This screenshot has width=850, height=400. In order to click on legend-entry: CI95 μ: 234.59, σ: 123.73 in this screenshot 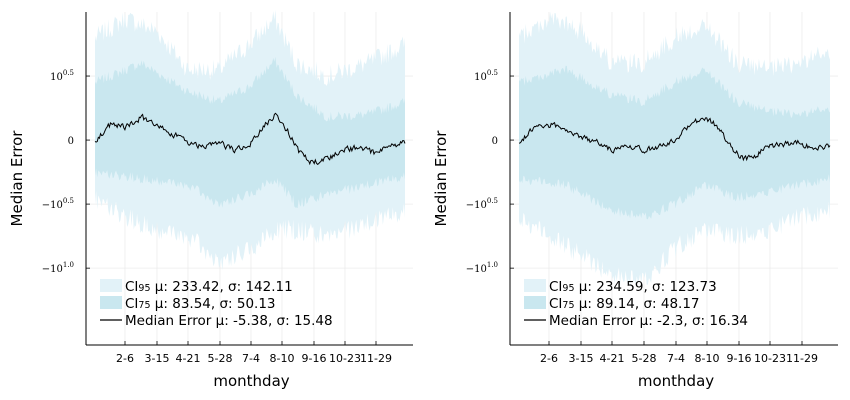, I will do `click(633, 287)`.